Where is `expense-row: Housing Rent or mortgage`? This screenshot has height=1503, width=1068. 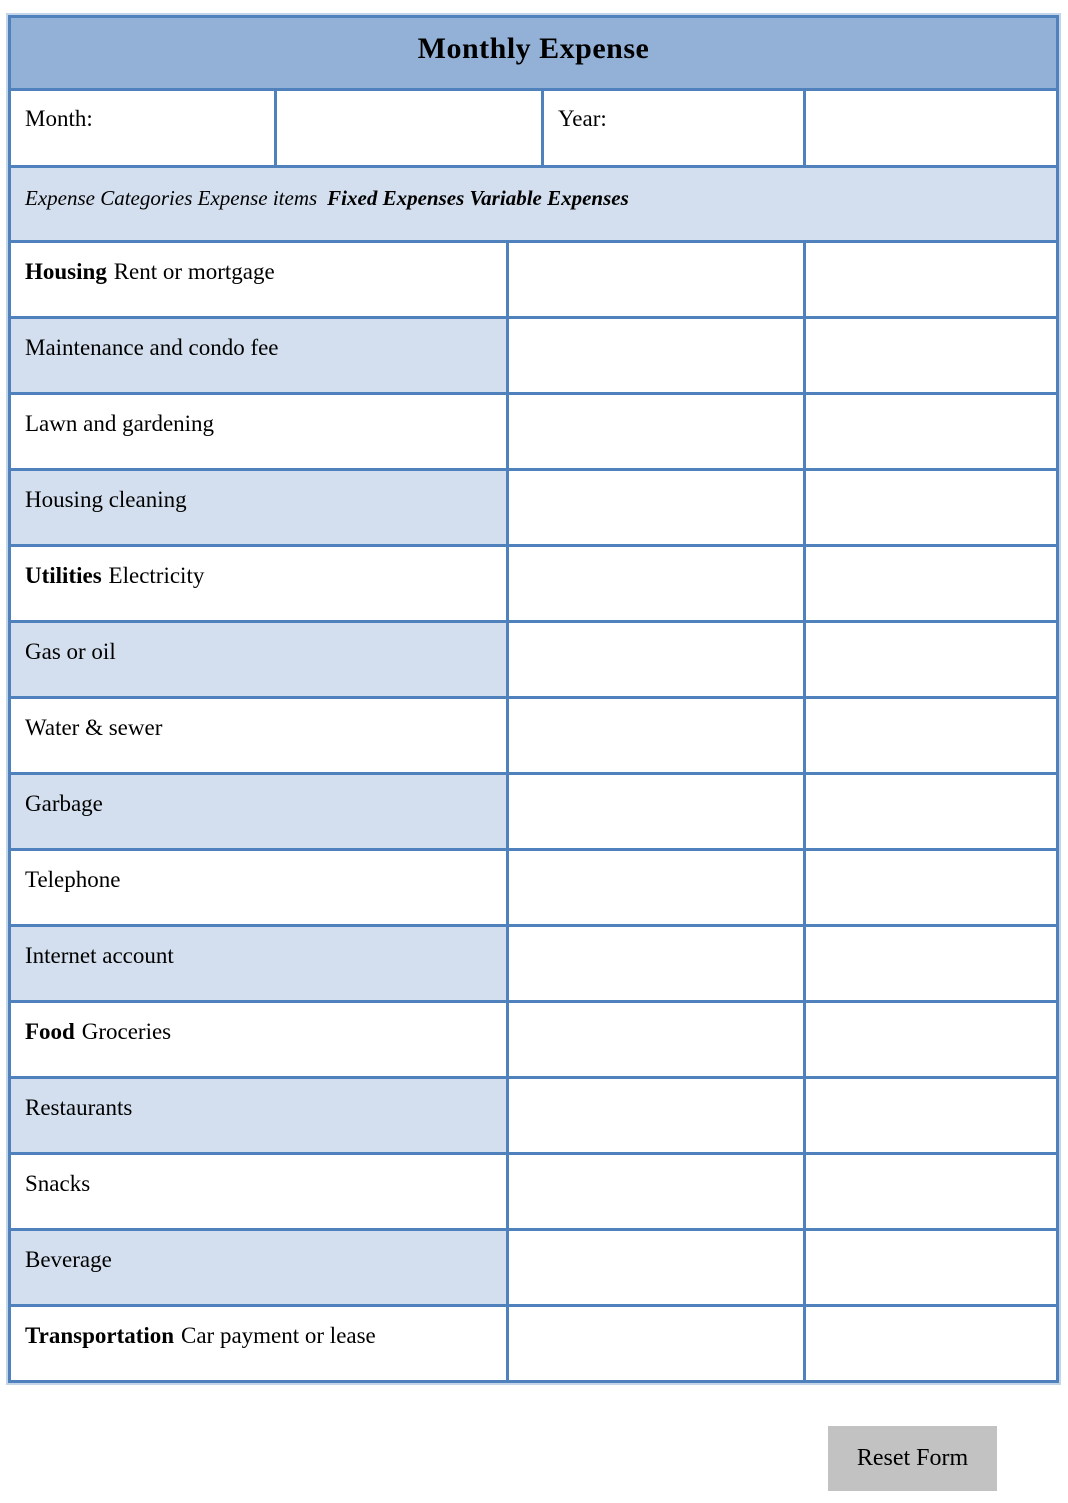 expense-row: Housing Rent or mortgage is located at coordinates (534, 279).